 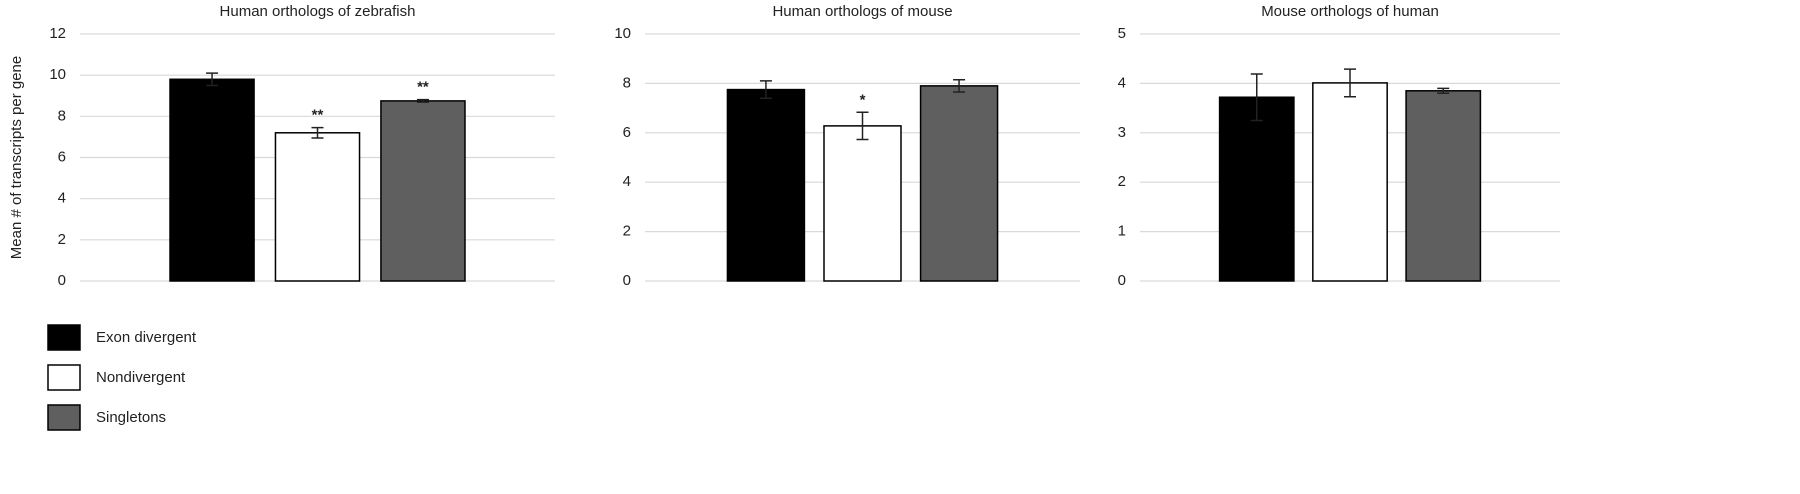 What do you see at coordinates (1122, 231) in the screenshot?
I see `y-tick-label: 1` at bounding box center [1122, 231].